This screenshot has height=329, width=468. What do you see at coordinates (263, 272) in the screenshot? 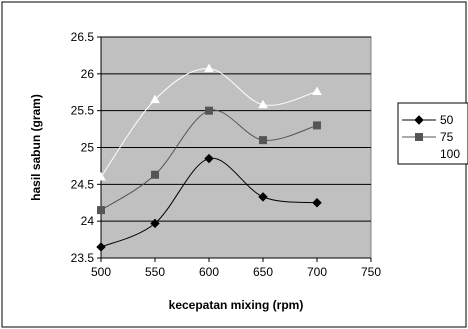
I see `x-tick-label: 650` at bounding box center [263, 272].